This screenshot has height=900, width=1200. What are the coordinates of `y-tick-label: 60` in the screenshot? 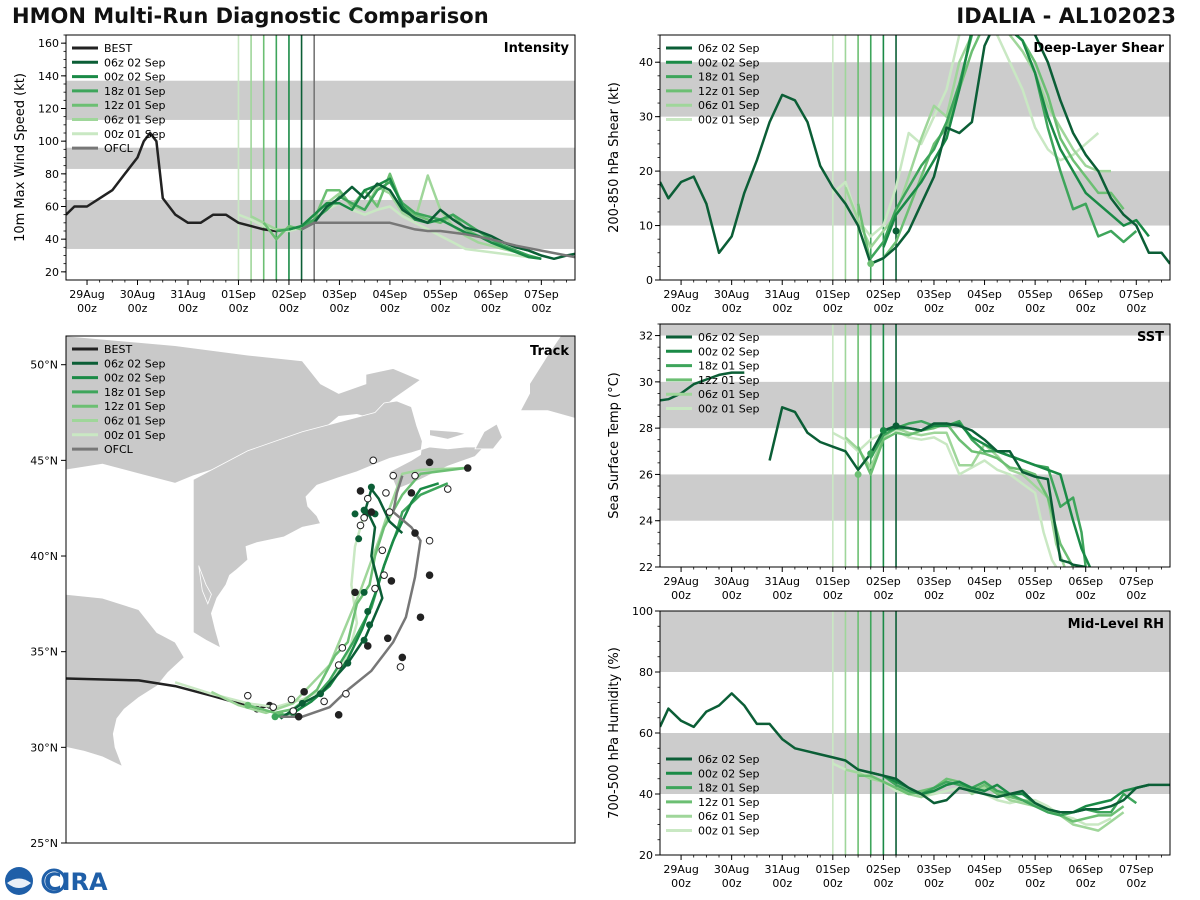 It's located at (52, 207).